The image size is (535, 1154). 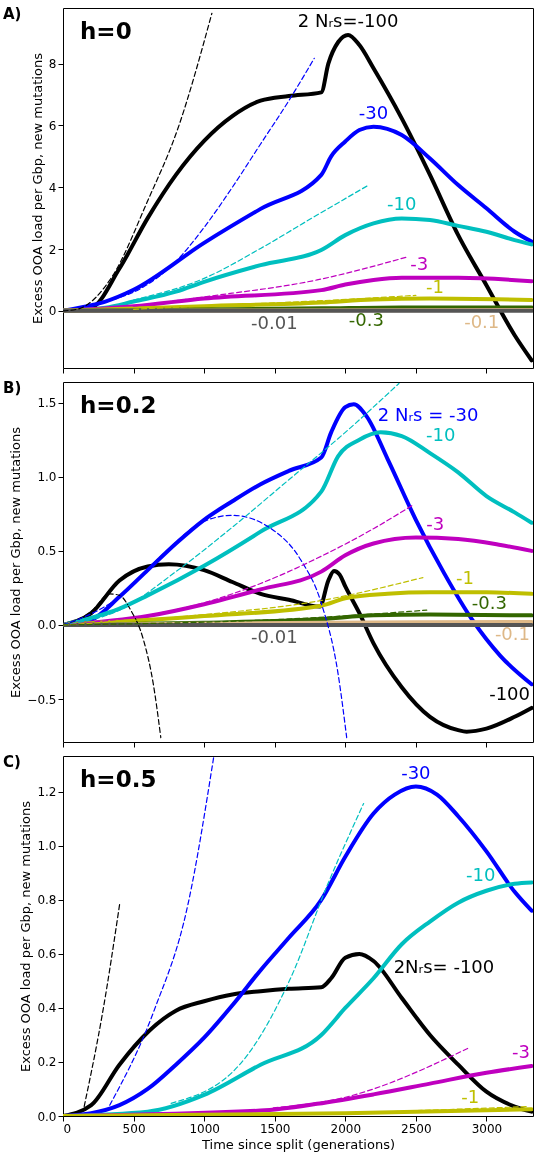 What do you see at coordinates (348, 20) in the screenshot?
I see `series-label: 2 Nᵣs=-100` at bounding box center [348, 20].